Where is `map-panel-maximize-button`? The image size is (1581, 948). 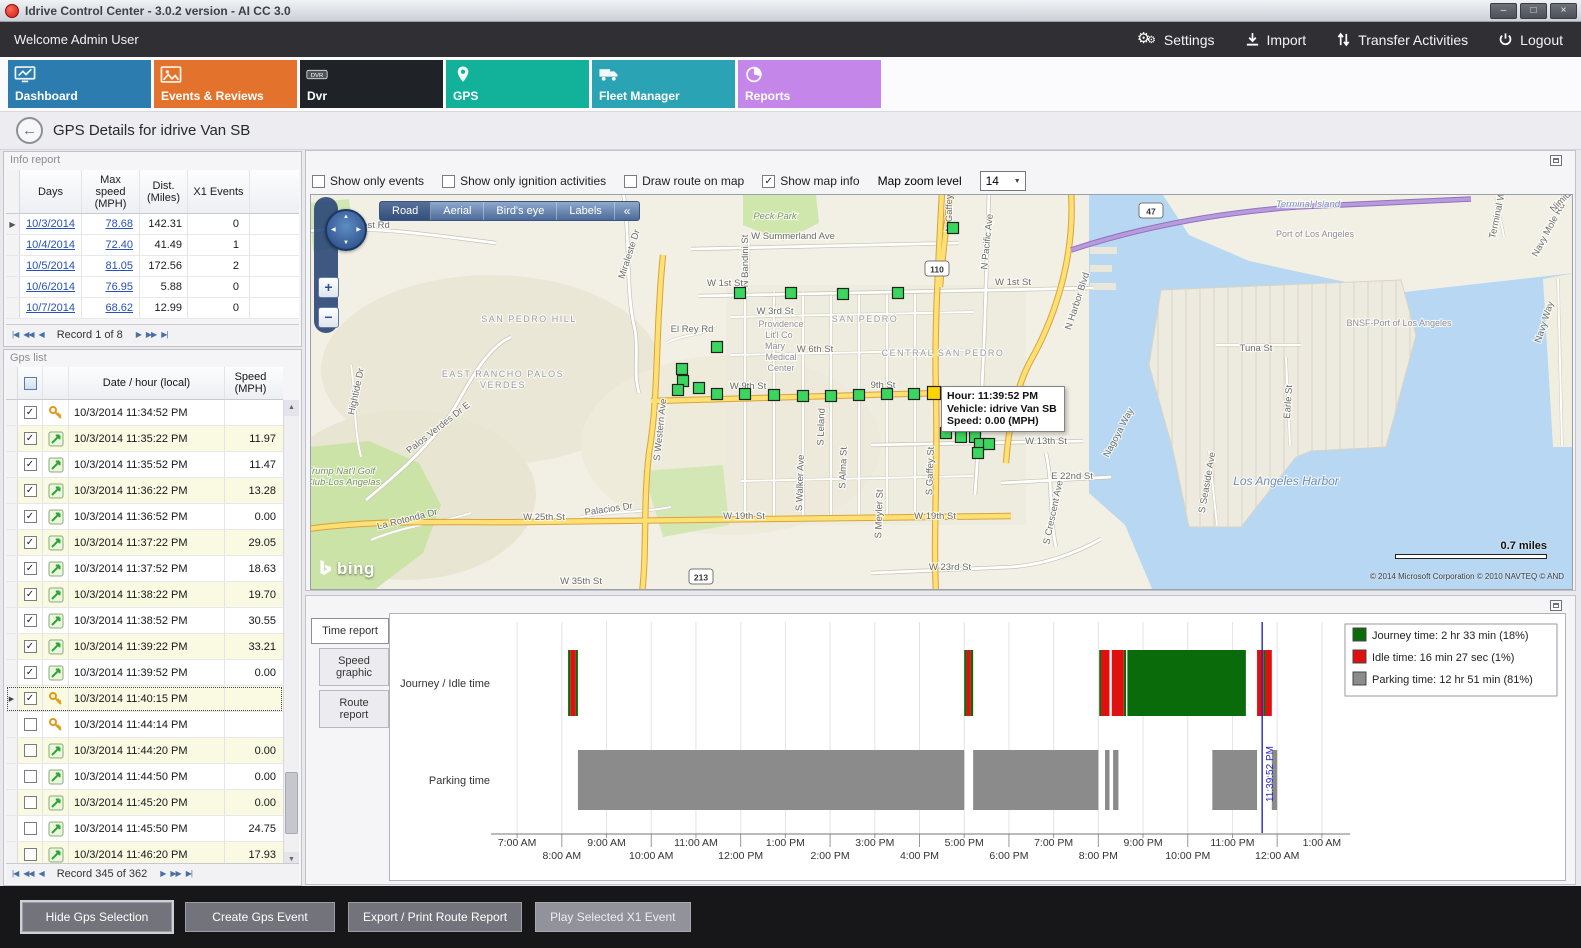 map-panel-maximize-button is located at coordinates (1556, 160).